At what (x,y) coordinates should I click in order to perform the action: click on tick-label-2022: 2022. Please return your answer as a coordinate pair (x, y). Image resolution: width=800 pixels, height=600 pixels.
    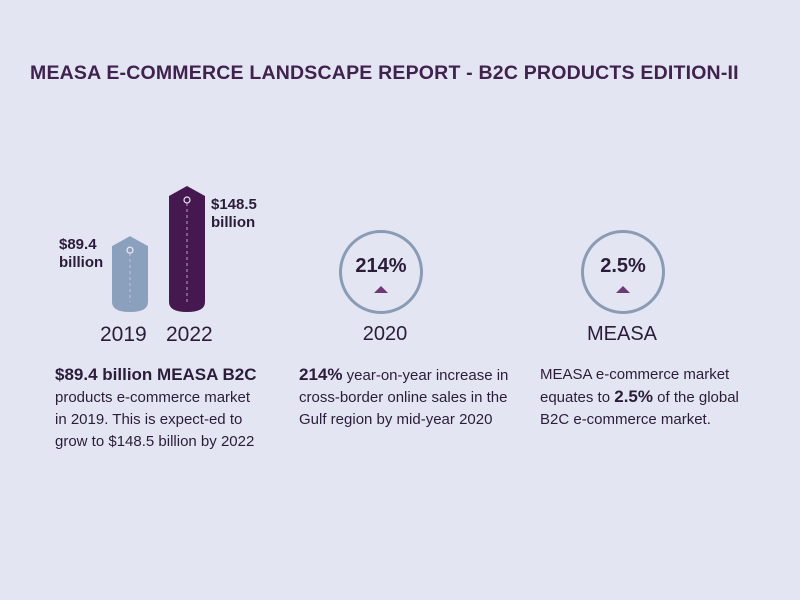
    Looking at the image, I should click on (189, 334).